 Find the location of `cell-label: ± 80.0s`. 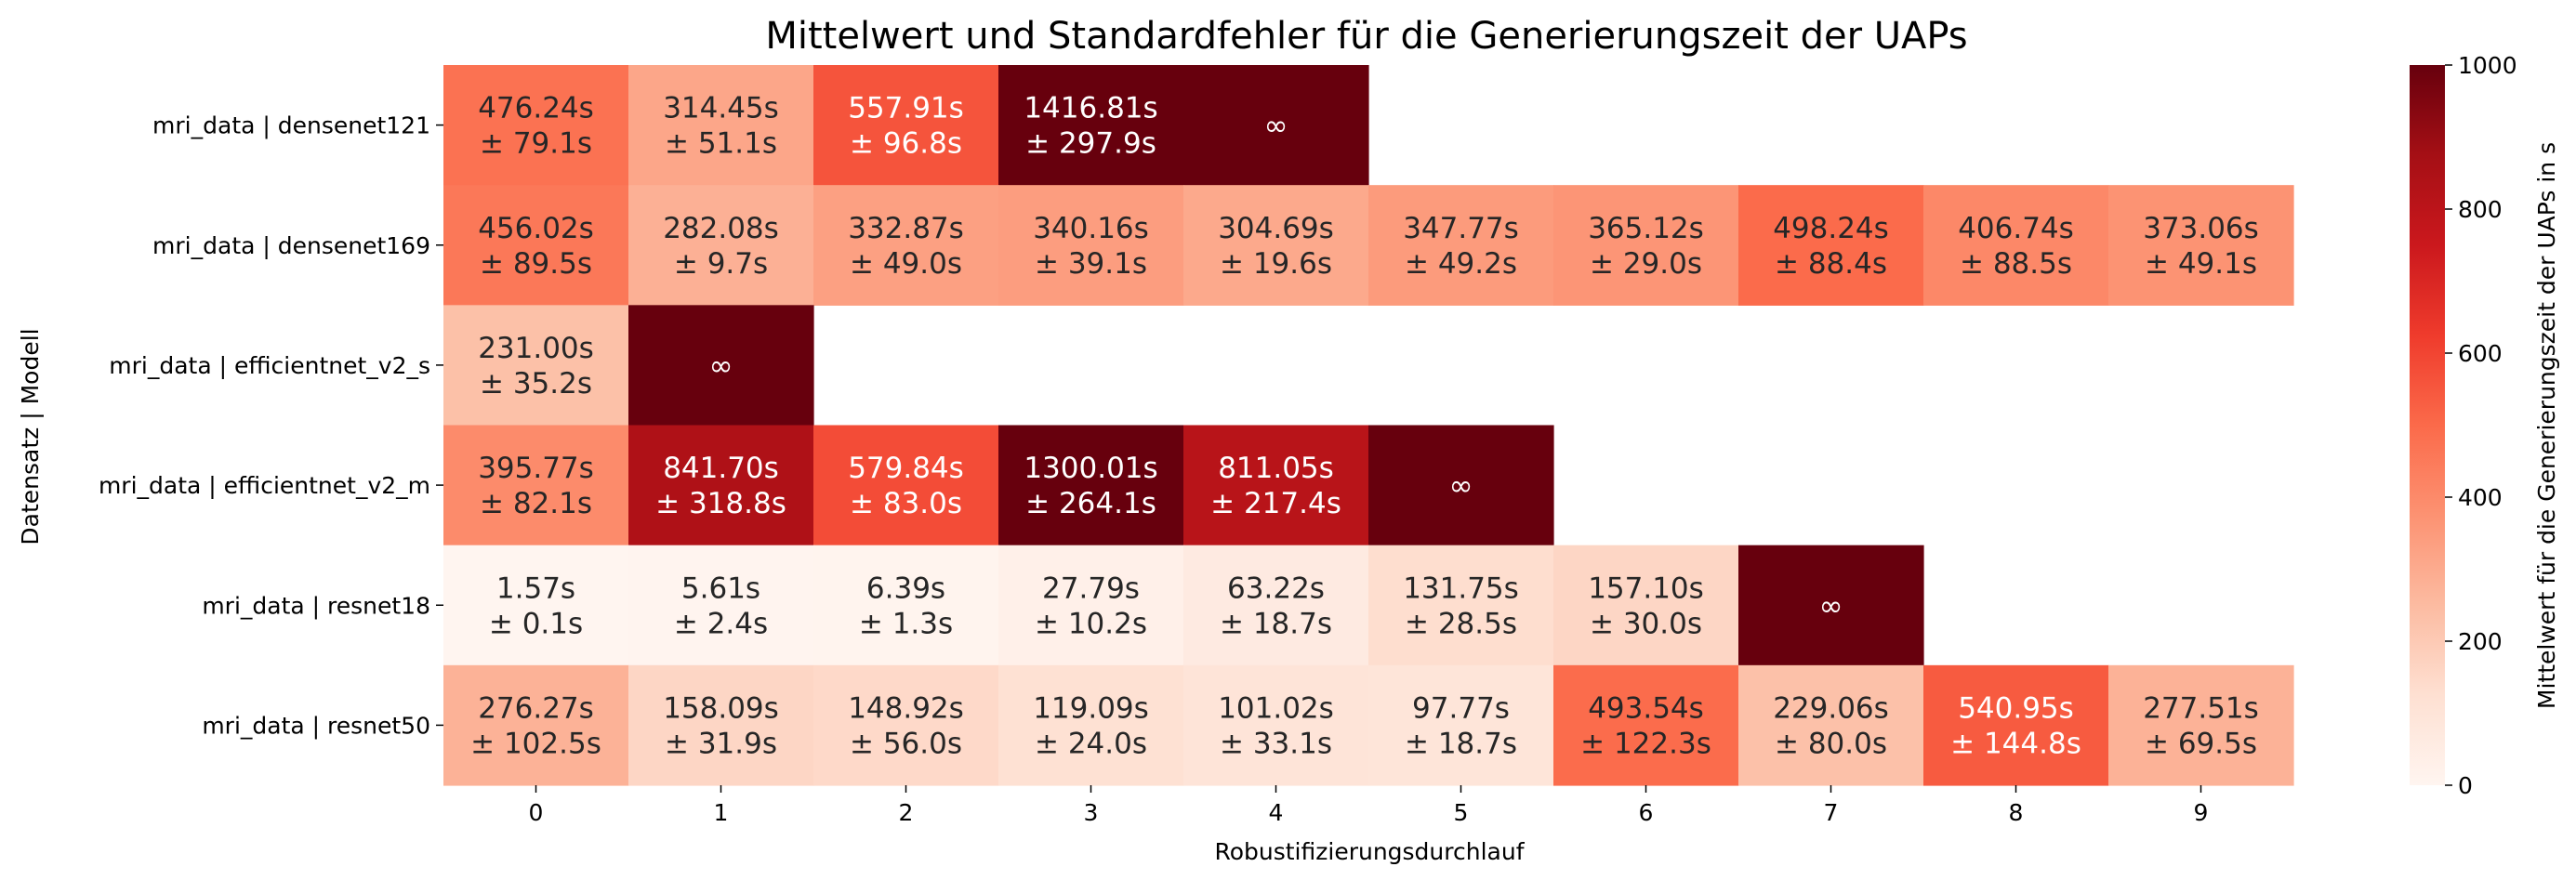

cell-label: ± 80.0s is located at coordinates (1831, 743).